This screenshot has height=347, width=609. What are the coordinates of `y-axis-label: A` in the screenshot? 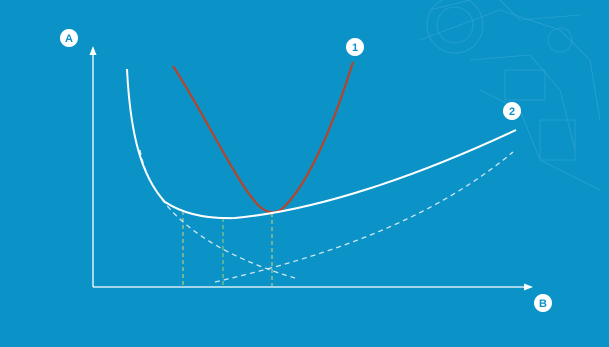 It's located at (69, 39).